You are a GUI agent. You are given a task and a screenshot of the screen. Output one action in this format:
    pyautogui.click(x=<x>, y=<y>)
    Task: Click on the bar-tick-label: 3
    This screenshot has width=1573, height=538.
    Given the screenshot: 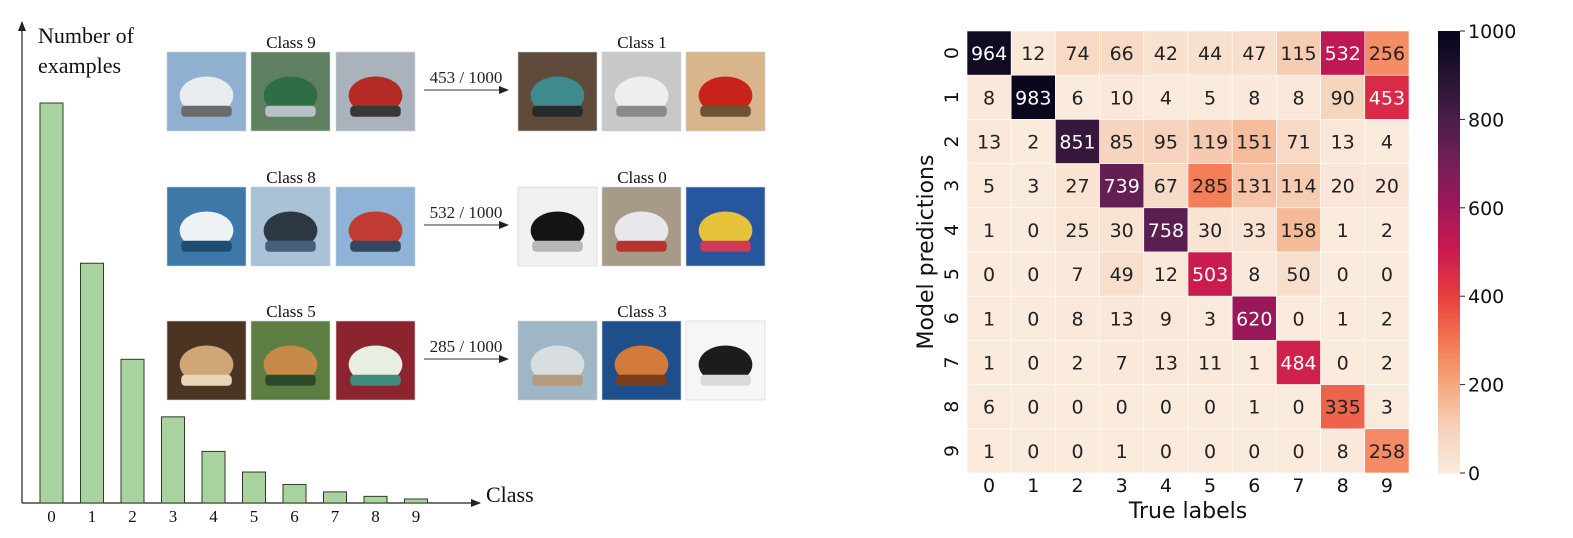 What is the action you would take?
    pyautogui.click(x=173, y=516)
    